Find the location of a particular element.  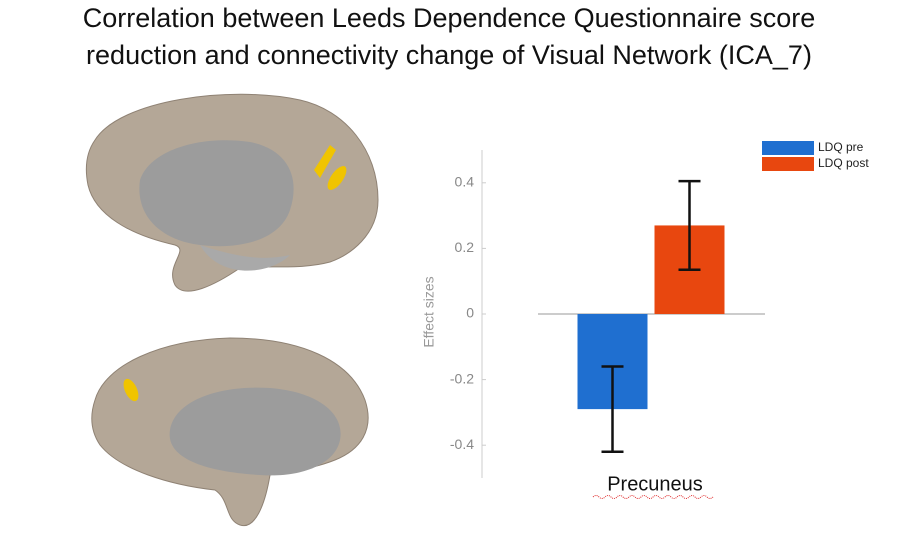

brain-bottom is located at coordinates (230, 432).